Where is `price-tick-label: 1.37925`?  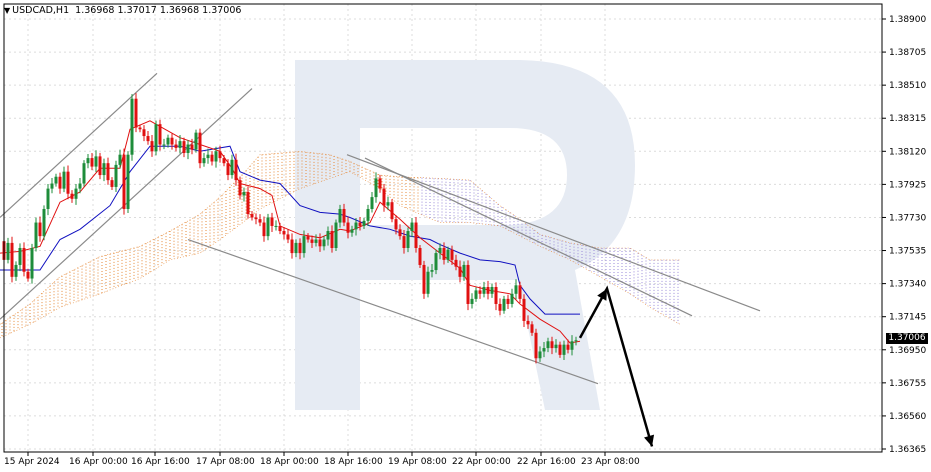 price-tick-label: 1.37925 is located at coordinates (907, 185).